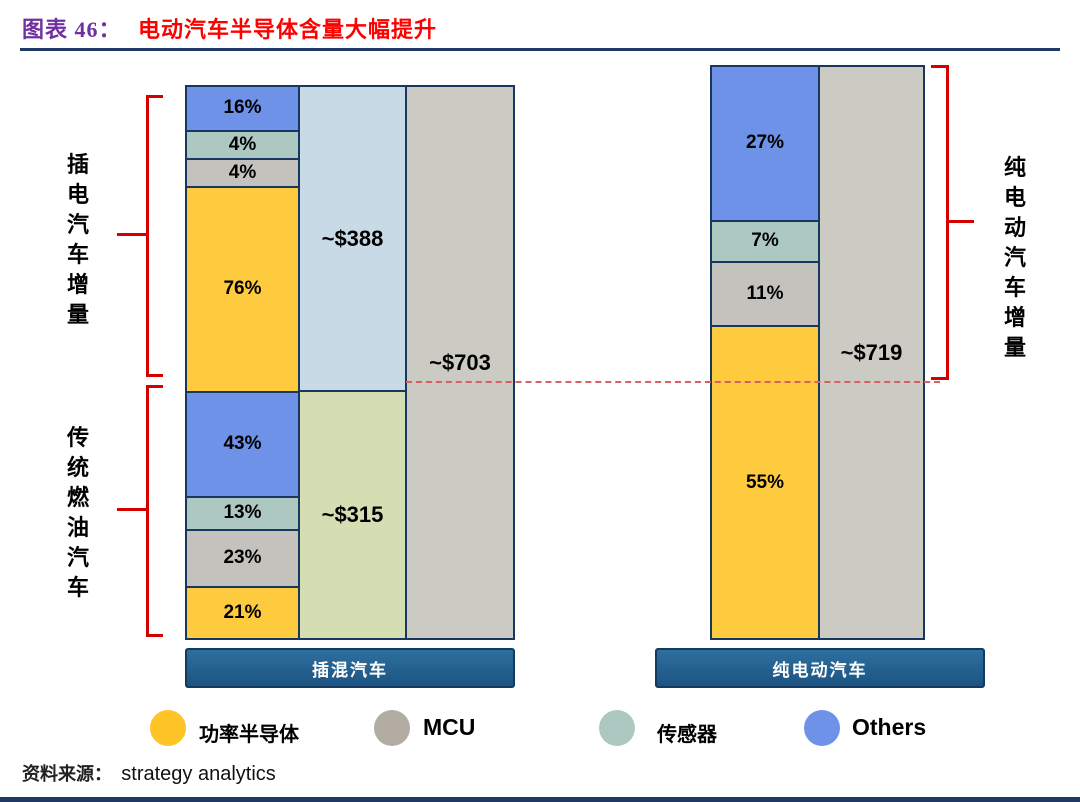 The width and height of the screenshot is (1080, 802). I want to click on dashed-reference-line, so click(673, 382).